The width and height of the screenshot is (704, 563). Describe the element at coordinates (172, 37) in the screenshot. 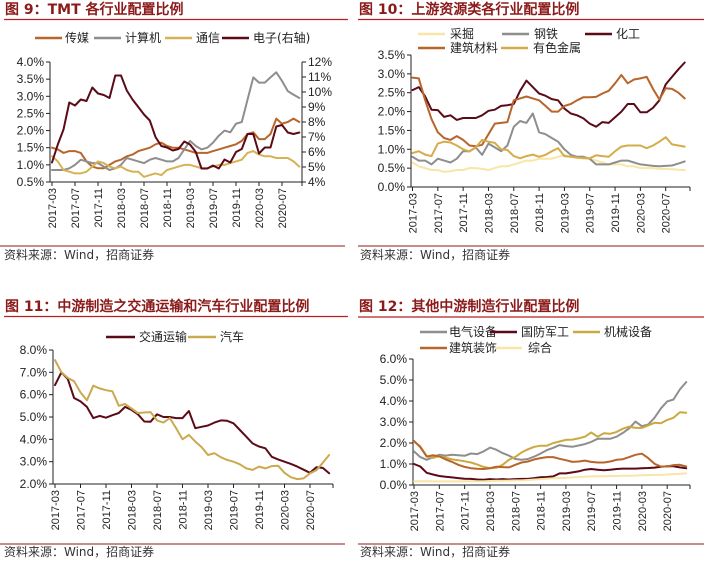

I see `legend: 传媒 计算机 通信 电子(右轴)` at that location.